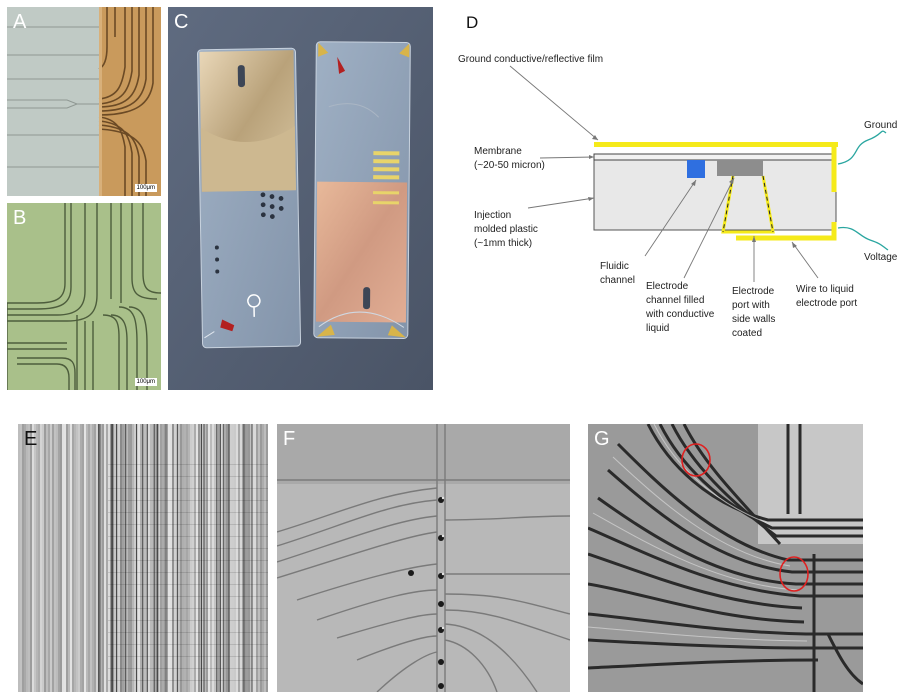  Describe the element at coordinates (794, 574) in the screenshot. I see `highlight-circle-middle` at that location.